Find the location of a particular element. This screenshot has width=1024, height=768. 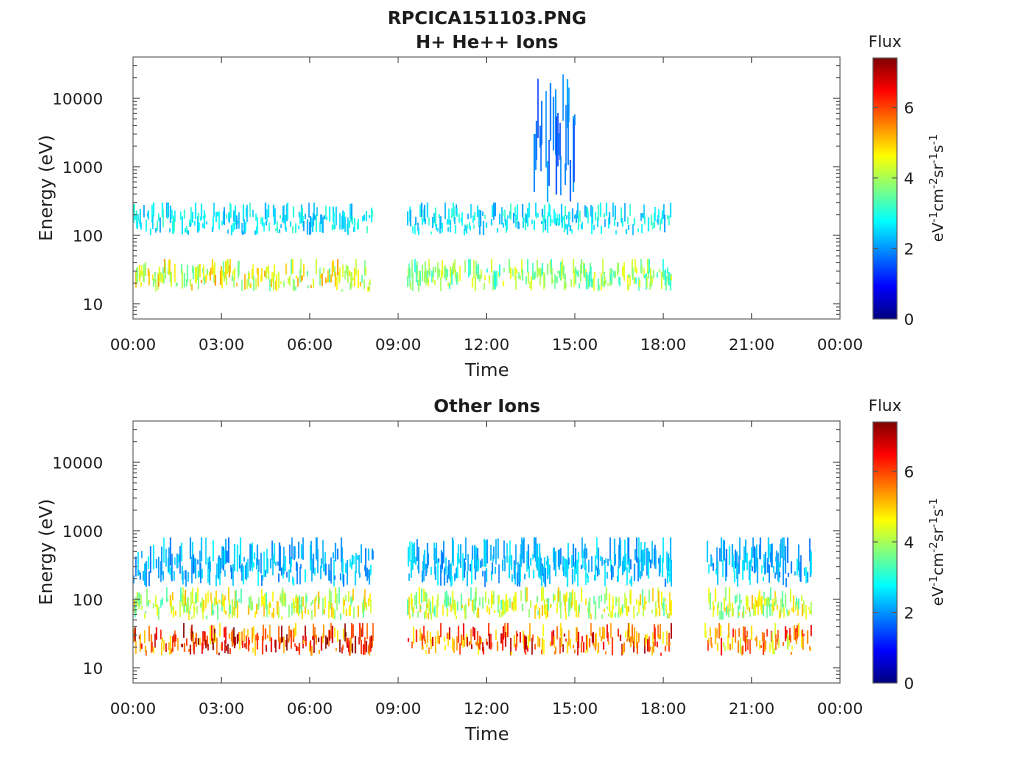

y-axis-label: Energy (eV) is located at coordinates (46, 188).